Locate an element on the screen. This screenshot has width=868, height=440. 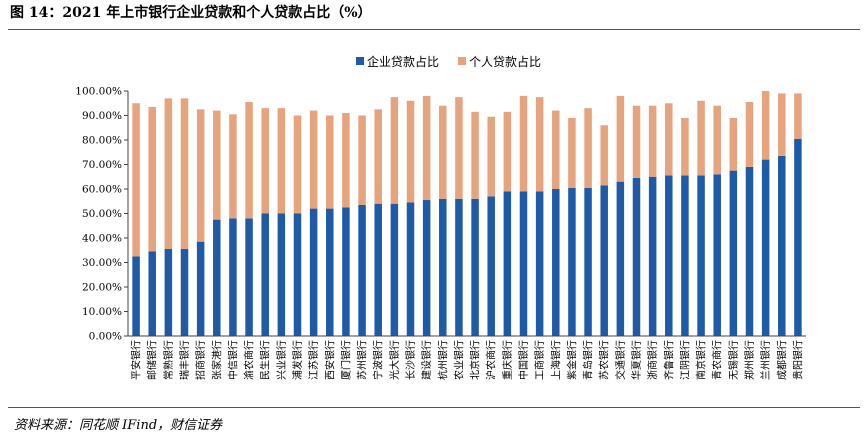
x-category-label: 青岛银行 is located at coordinates (588, 360).